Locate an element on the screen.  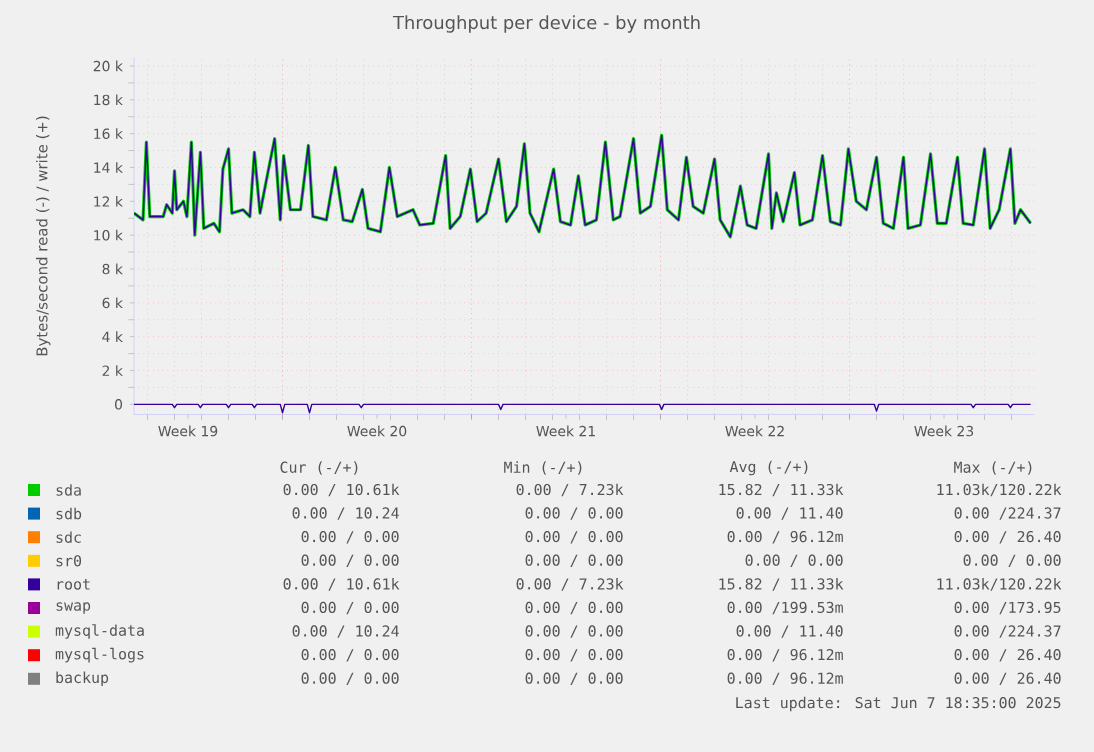
chart-title: Throughput per device - by month is located at coordinates (546, 24).